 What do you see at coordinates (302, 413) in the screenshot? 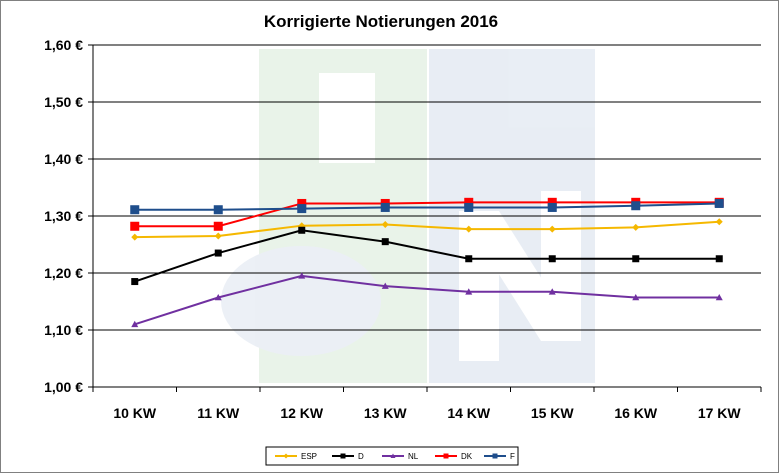
I see `x-tick-label: 12 KW` at bounding box center [302, 413].